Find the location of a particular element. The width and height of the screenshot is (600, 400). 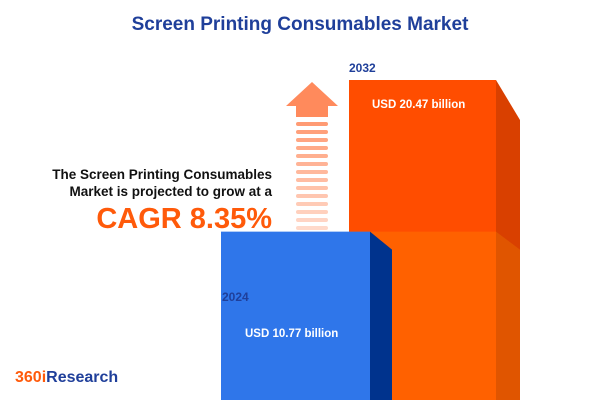

arrow-head is located at coordinates (312, 99).